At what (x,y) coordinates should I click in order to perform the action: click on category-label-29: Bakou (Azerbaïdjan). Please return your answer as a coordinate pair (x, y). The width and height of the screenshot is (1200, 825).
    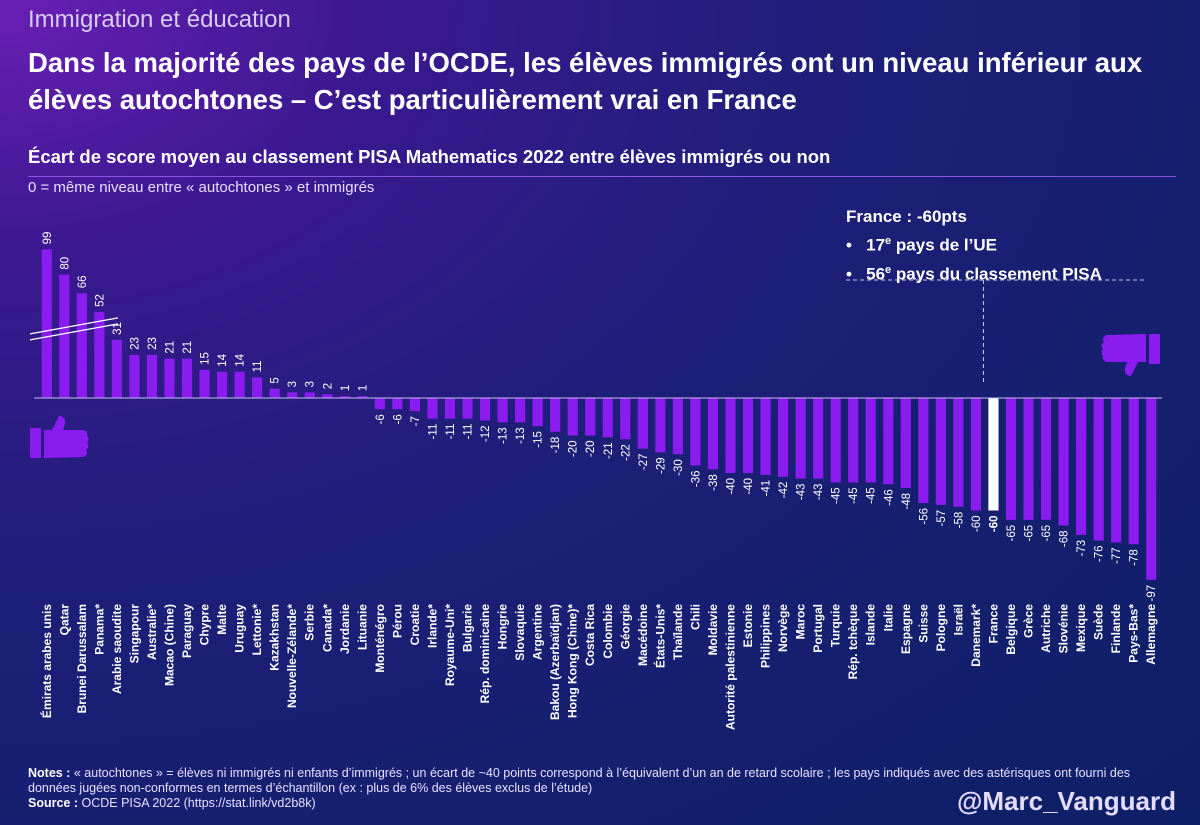
    Looking at the image, I should click on (555, 662).